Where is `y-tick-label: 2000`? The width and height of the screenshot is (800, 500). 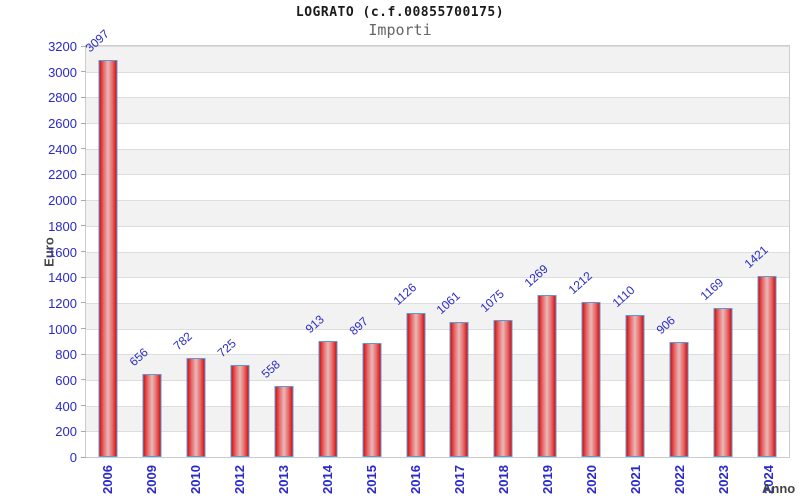
y-tick-label: 2000 is located at coordinates (62, 201).